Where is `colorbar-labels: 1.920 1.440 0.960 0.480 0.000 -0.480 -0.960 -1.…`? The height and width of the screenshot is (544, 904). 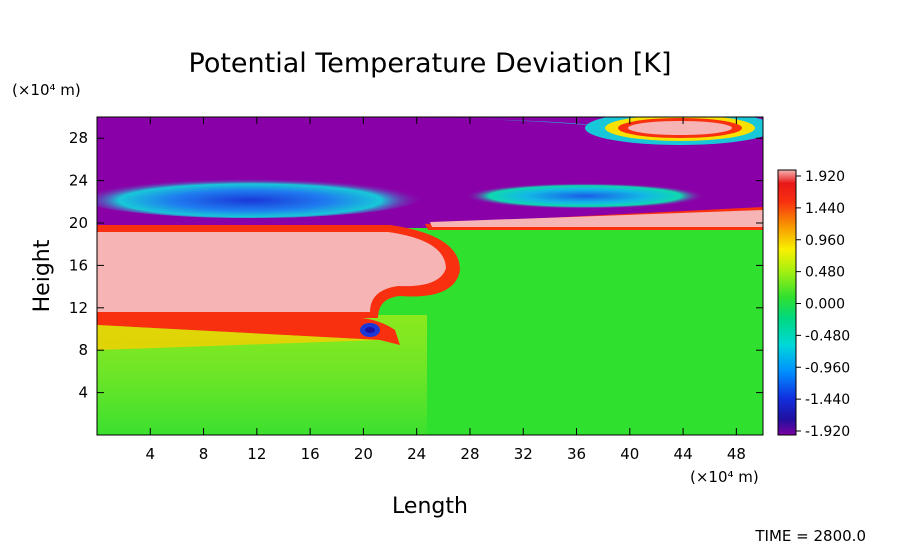 colorbar-labels: 1.920 1.440 0.960 0.480 0.000 -0.480 -0.960 -1.… is located at coordinates (823, 304).